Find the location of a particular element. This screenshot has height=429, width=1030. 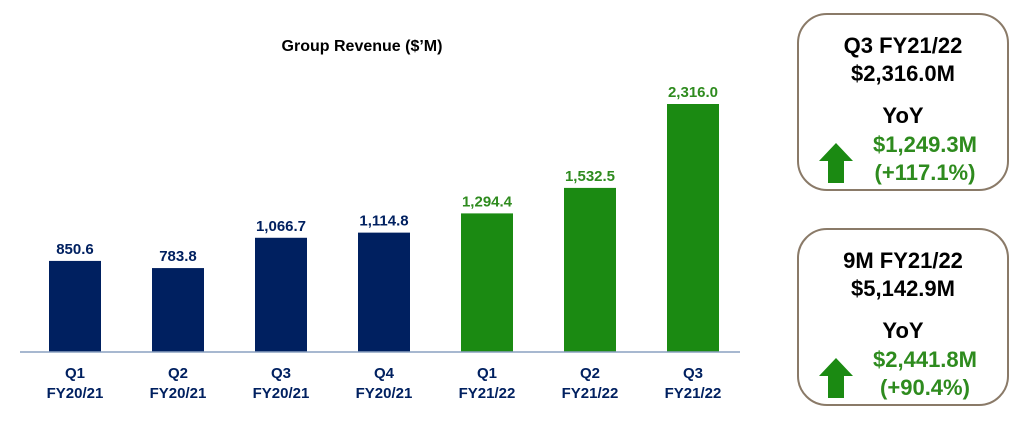

x-tick-label-6-1: Q2 is located at coordinates (590, 373).